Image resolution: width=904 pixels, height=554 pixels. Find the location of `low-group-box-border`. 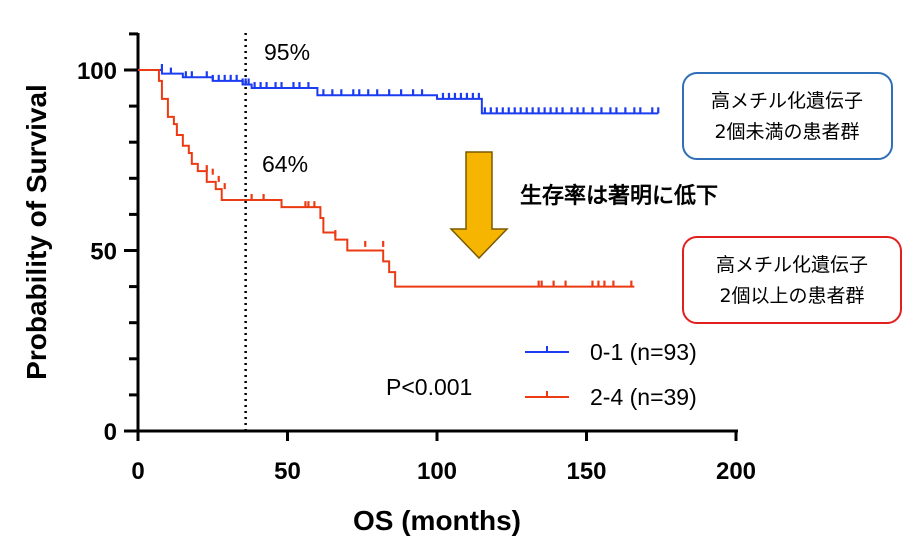

low-group-box-border is located at coordinates (787, 116).